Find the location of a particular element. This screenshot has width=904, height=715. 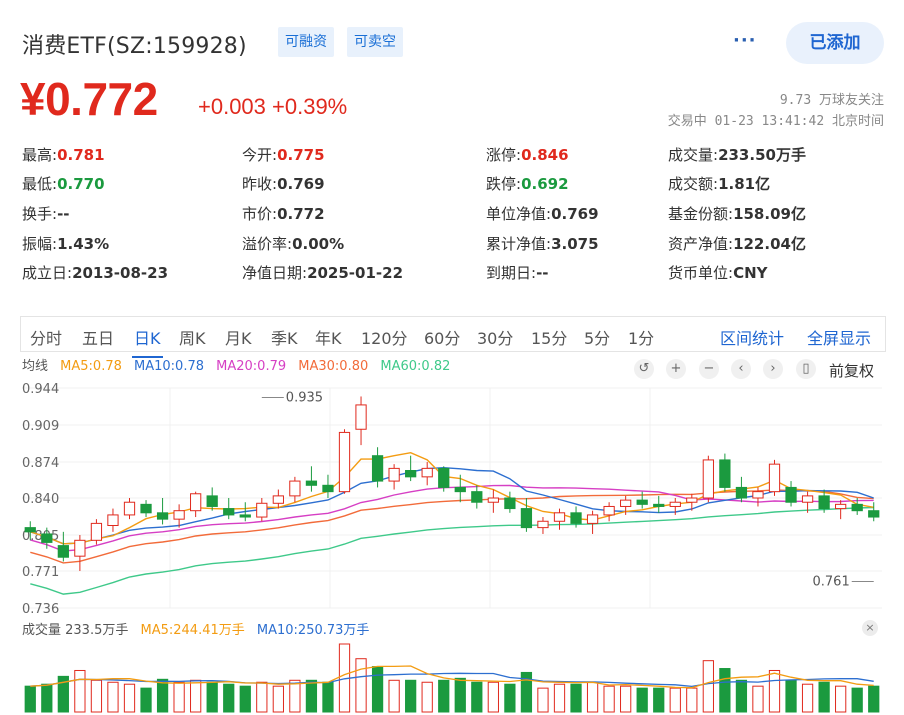

followers-count: 9.73 万球友关注 is located at coordinates (831, 100).